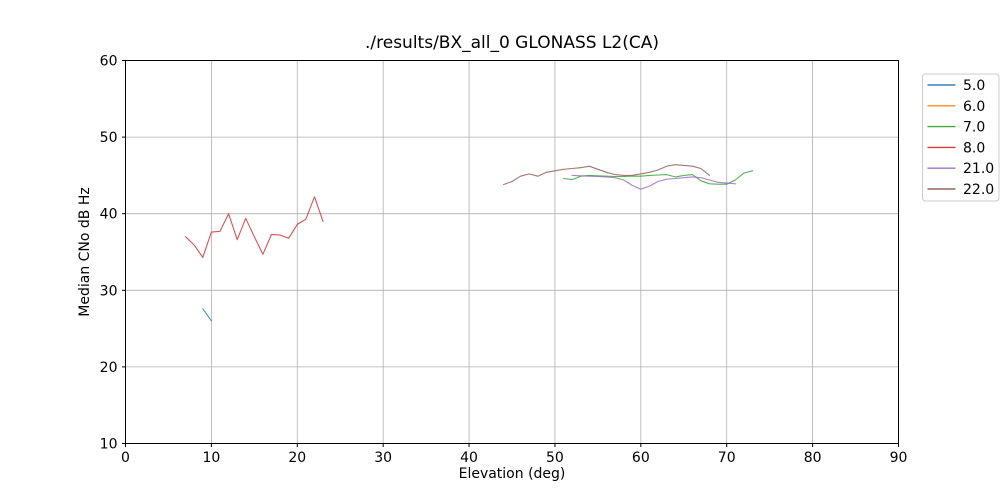  Describe the element at coordinates (641, 458) in the screenshot. I see `x-tick-label: 60` at that location.